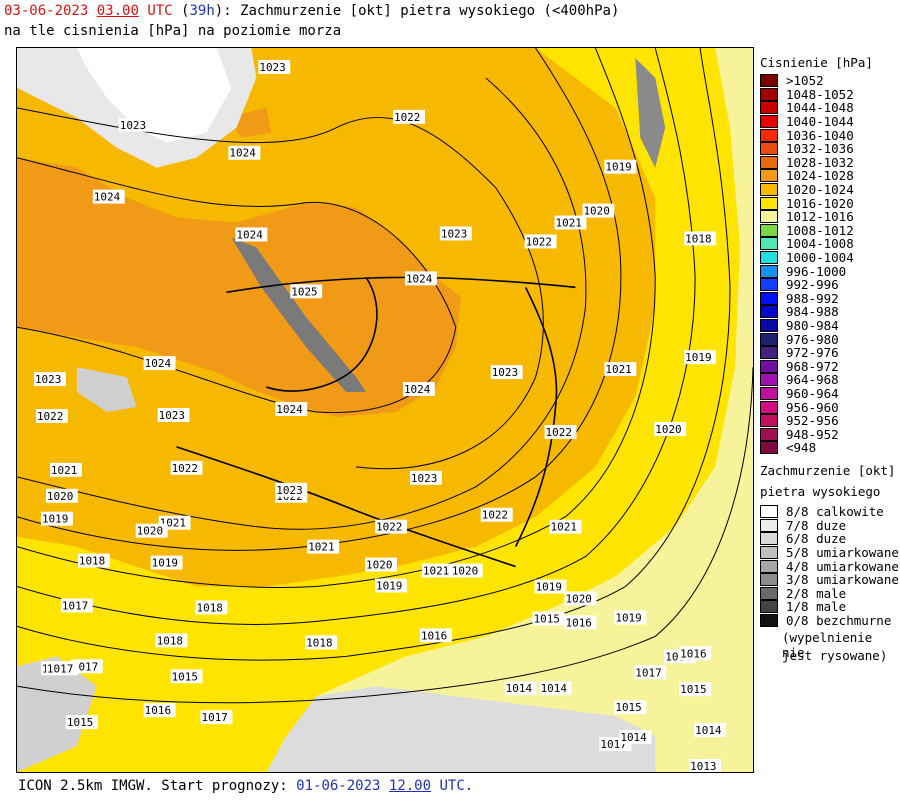 The height and width of the screenshot is (800, 900). I want to click on isobar-label: 1018, so click(321, 642).